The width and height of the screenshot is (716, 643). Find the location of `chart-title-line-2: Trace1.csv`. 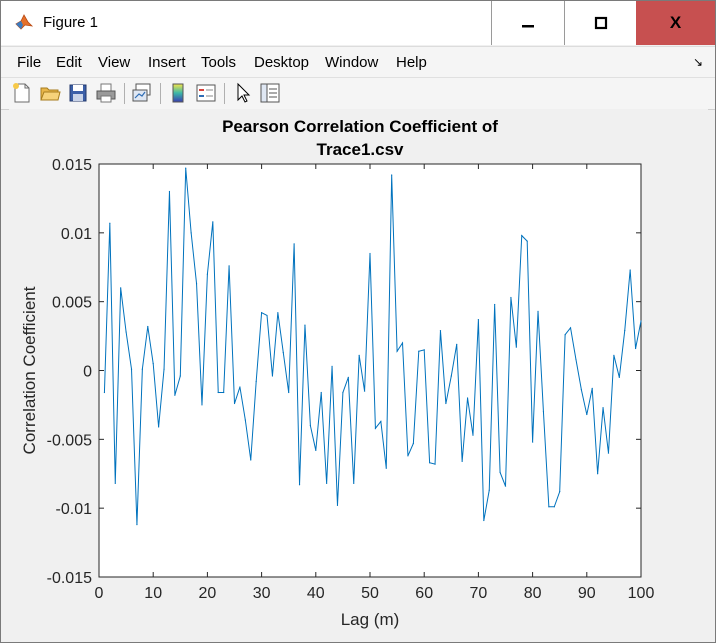

chart-title-line-2: Trace1.csv is located at coordinates (361, 149).